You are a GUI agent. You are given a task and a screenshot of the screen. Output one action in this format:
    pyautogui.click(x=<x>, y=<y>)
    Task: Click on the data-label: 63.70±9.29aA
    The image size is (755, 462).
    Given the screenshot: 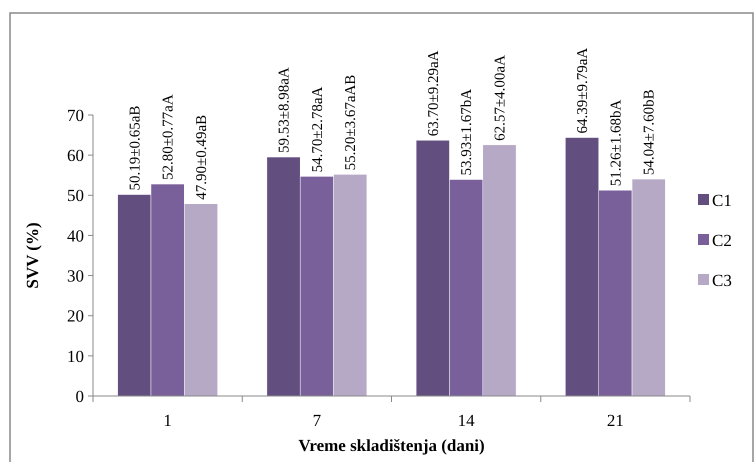 What is the action you would take?
    pyautogui.click(x=434, y=93)
    